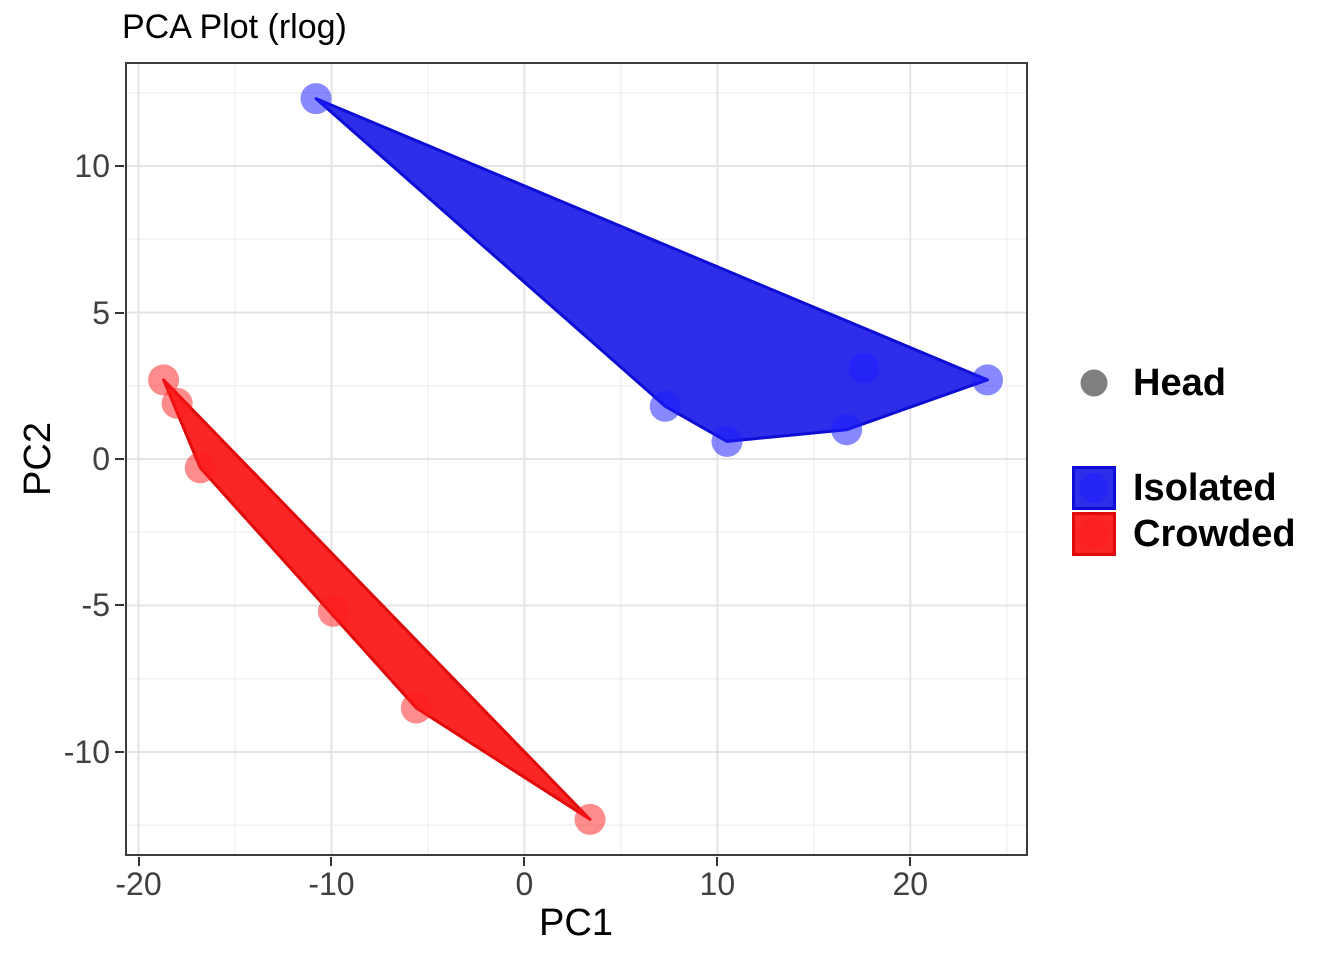 Image resolution: width=1344 pixels, height=960 pixels. What do you see at coordinates (86, 751) in the screenshot?
I see `y-tick-label: -10` at bounding box center [86, 751].